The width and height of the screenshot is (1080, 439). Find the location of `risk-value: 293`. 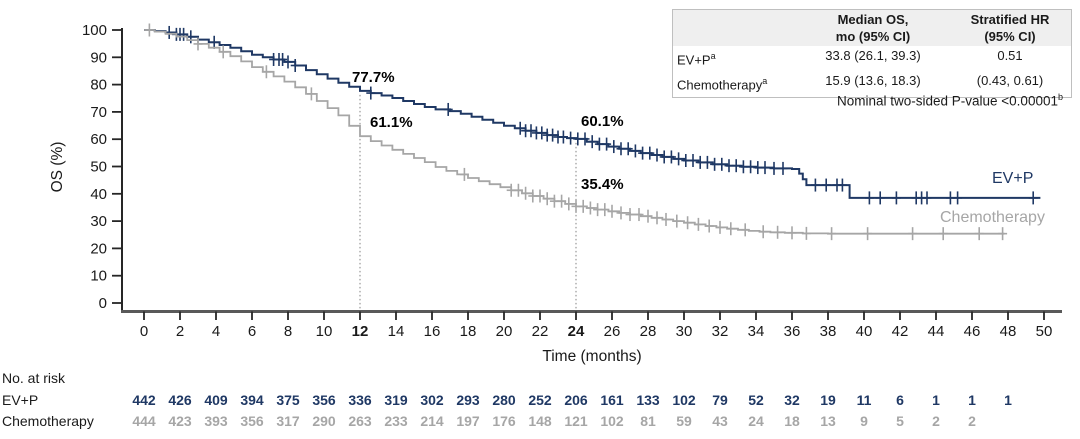

risk-value: 293 is located at coordinates (468, 400).